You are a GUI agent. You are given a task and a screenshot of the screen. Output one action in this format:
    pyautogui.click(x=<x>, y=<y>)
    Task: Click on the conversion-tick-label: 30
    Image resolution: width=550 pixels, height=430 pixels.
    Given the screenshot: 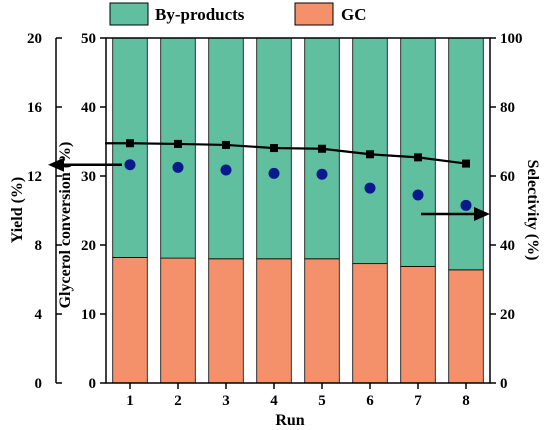 What is the action you would take?
    pyautogui.click(x=88, y=177)
    